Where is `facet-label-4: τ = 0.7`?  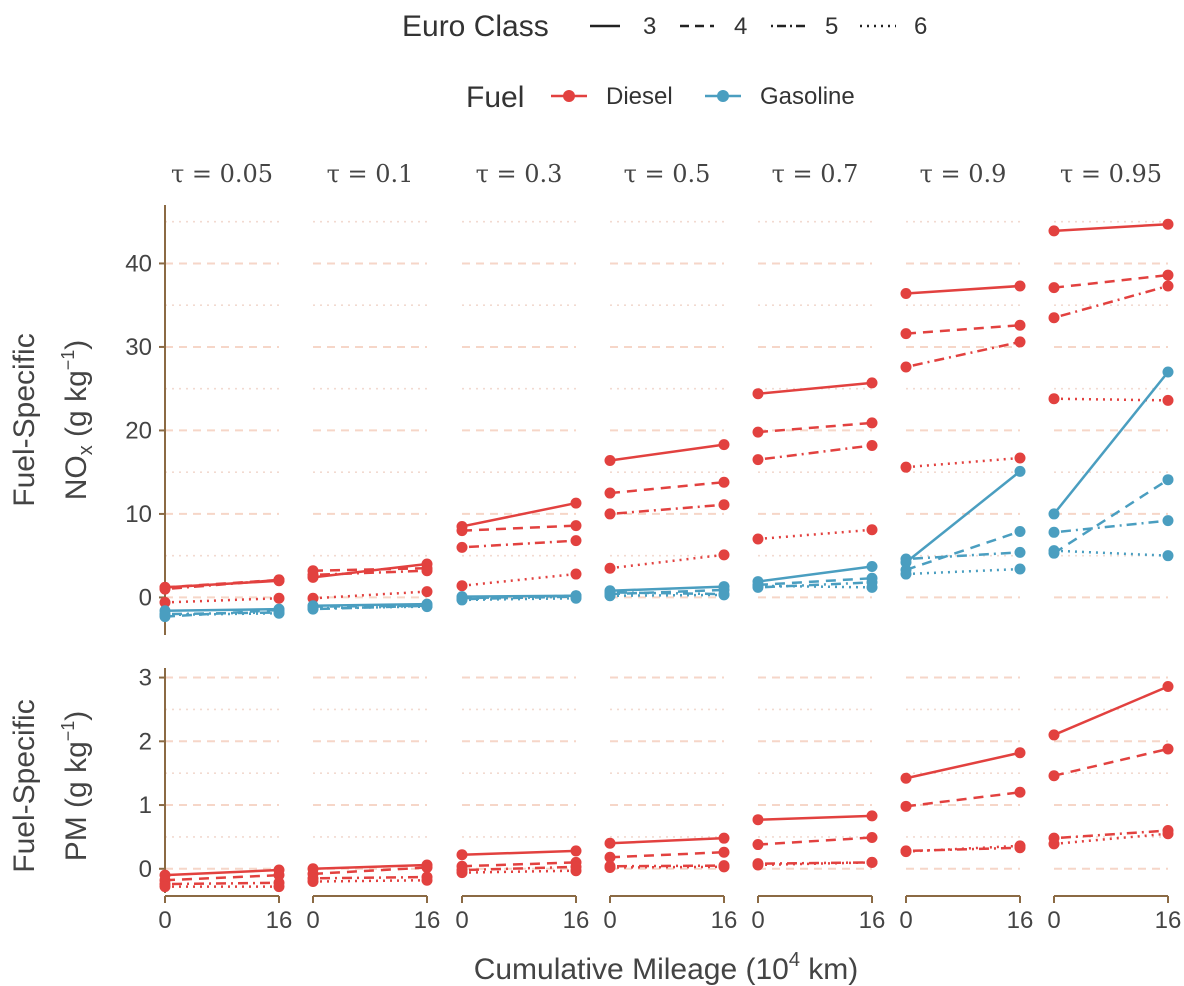
facet-label-4: τ = 0.7 is located at coordinates (815, 174).